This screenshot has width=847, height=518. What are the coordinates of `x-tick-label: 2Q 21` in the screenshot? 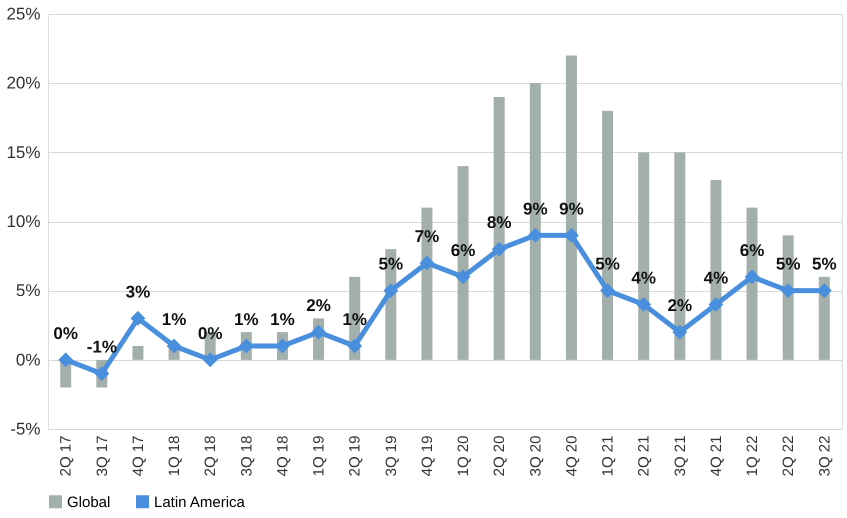 It's located at (644, 456).